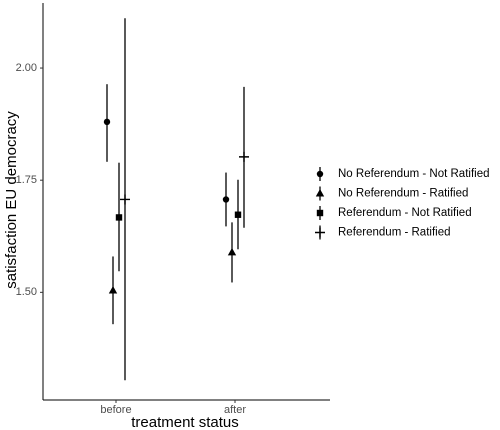 The width and height of the screenshot is (500, 430). I want to click on y-axis-label: satisfaction EU democracy, so click(11, 200).